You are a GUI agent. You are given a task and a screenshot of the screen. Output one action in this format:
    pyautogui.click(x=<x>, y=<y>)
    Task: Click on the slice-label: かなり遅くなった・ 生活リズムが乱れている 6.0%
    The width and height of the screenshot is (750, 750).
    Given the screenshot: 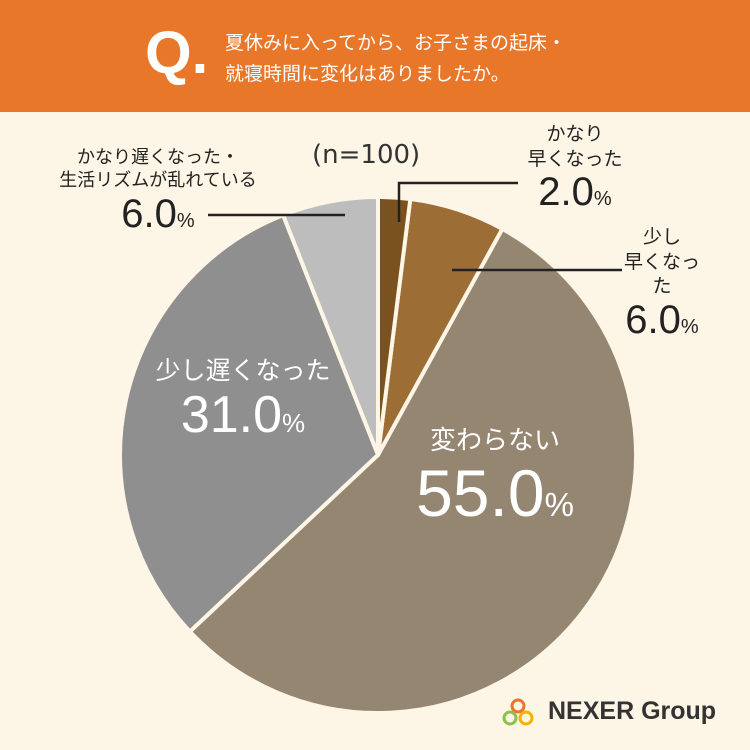 What is the action you would take?
    pyautogui.click(x=157, y=190)
    